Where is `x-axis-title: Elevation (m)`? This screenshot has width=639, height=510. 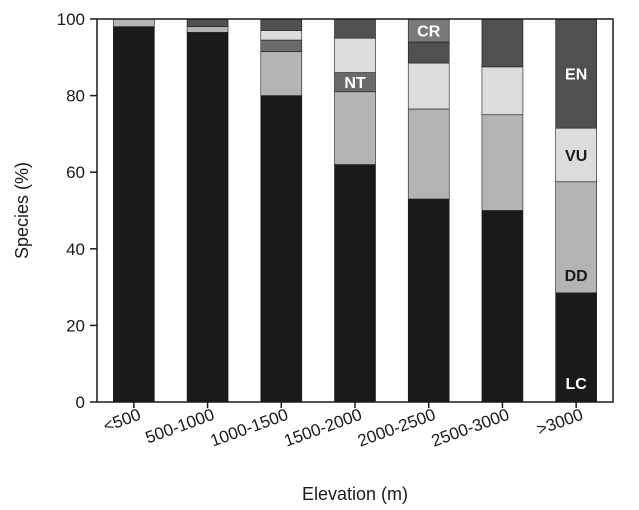 x-axis-title: Elevation (m) is located at coordinates (355, 494).